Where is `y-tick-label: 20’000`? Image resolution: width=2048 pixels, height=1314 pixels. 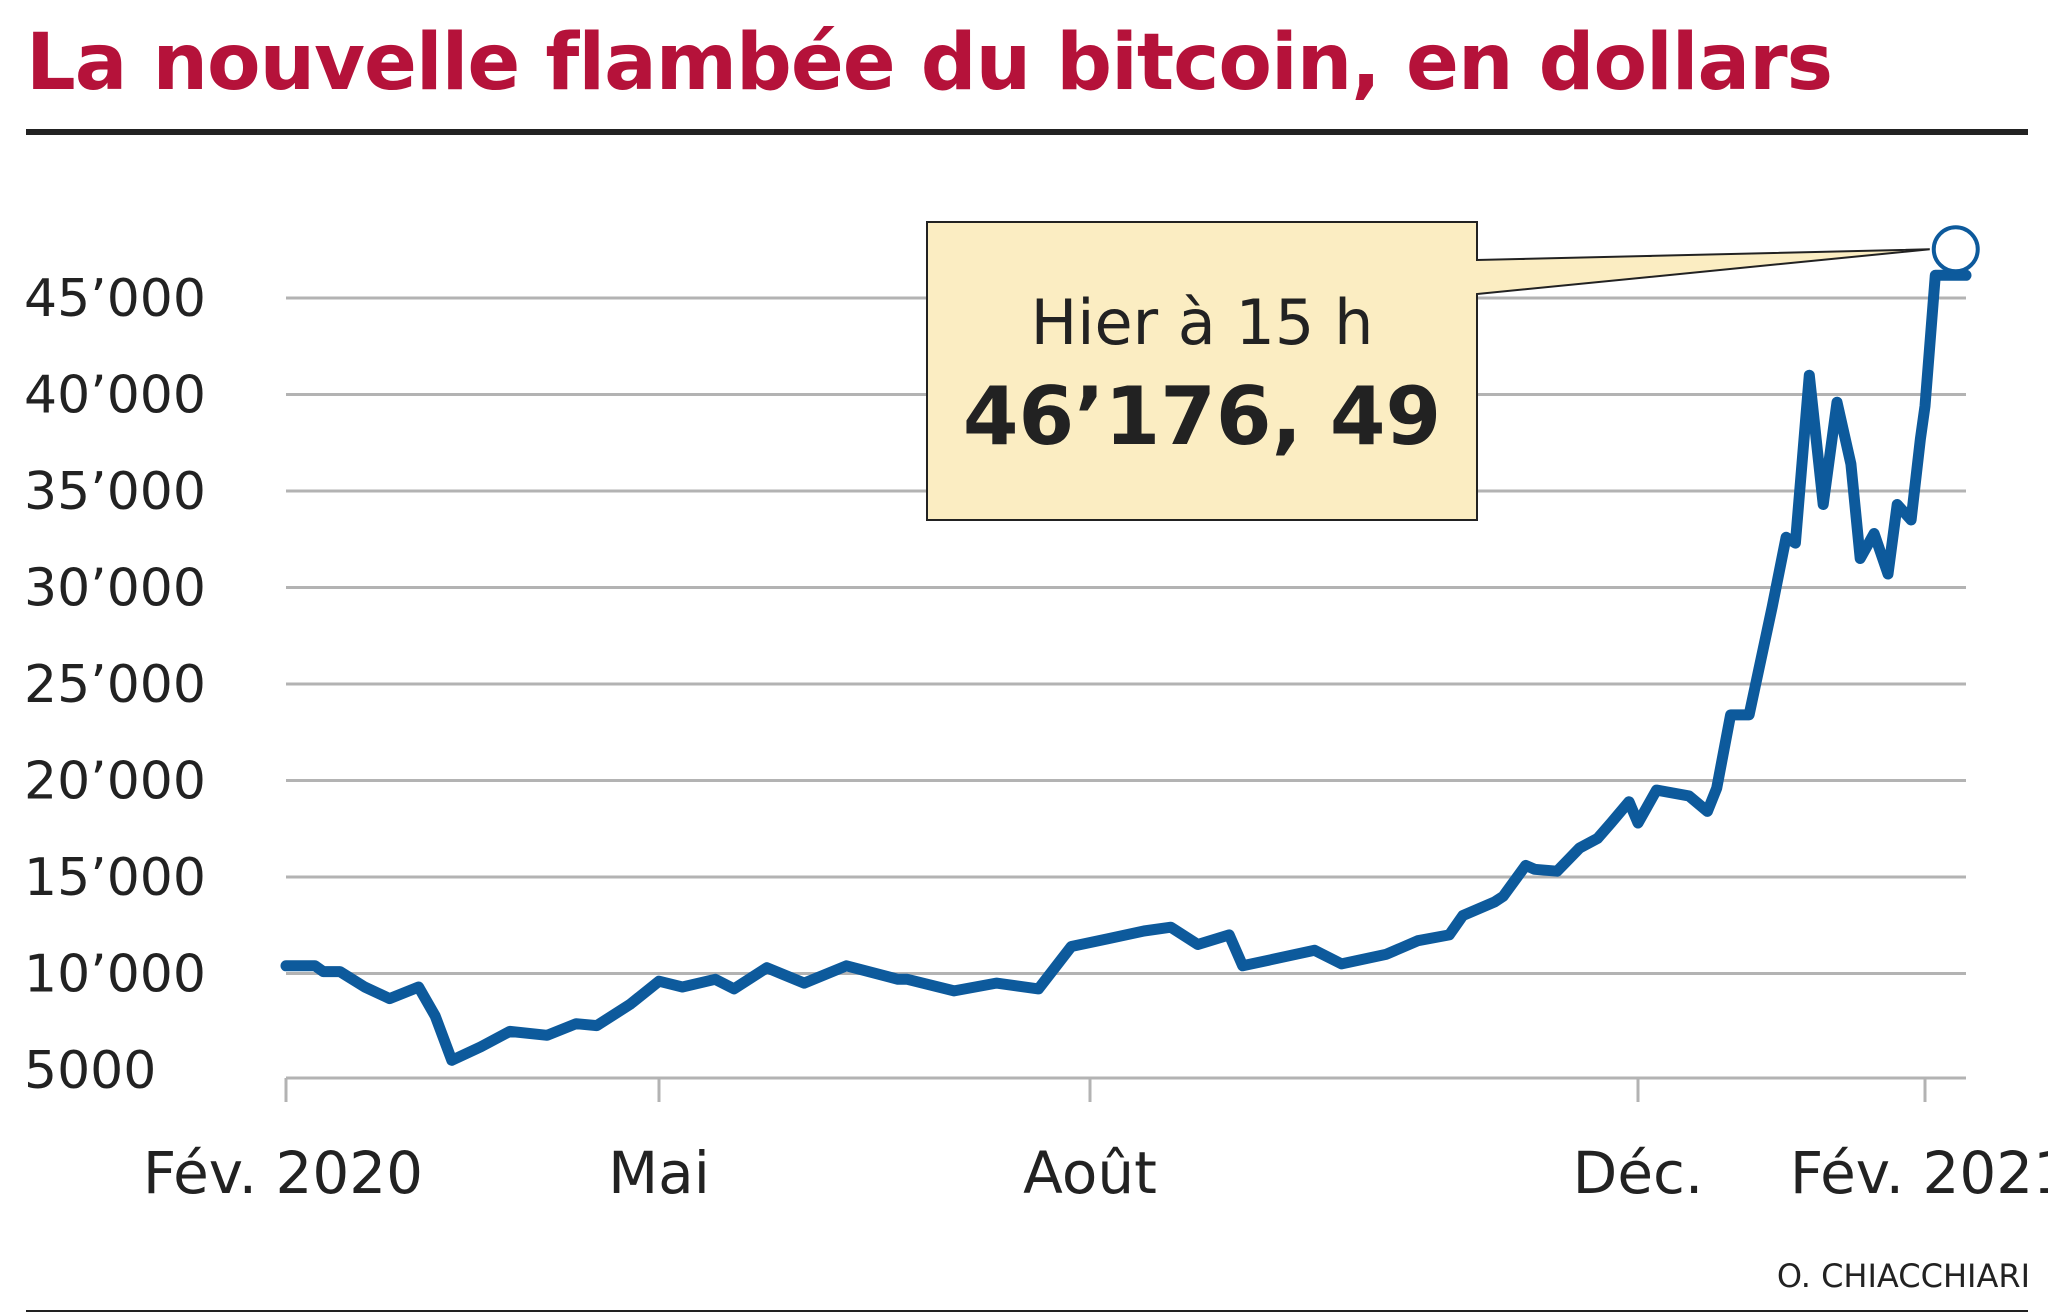 y-tick-label: 20’000 is located at coordinates (115, 782).